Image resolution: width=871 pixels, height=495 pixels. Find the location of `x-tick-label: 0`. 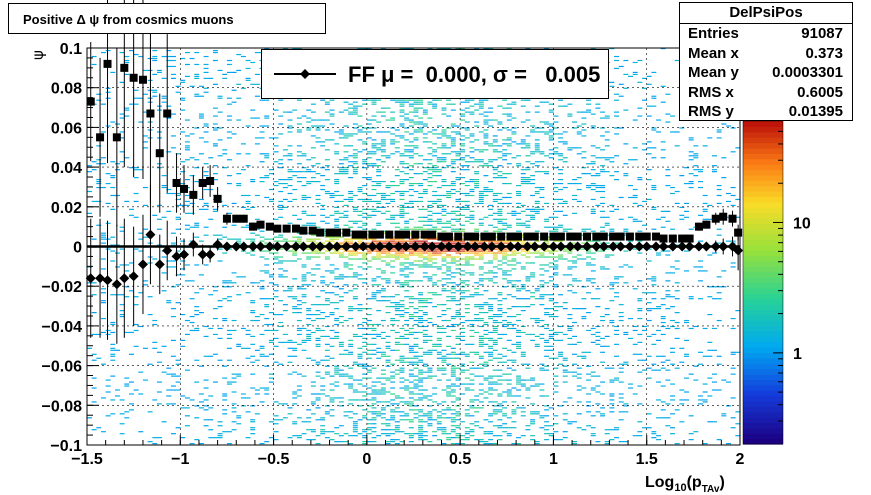

x-tick-label: 0 is located at coordinates (366, 459).